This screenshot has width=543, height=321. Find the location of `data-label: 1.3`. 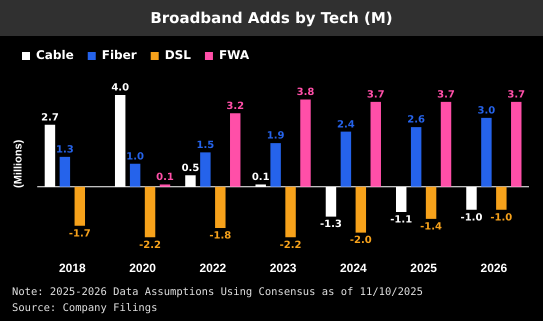

data-label: 1.3 is located at coordinates (65, 150).